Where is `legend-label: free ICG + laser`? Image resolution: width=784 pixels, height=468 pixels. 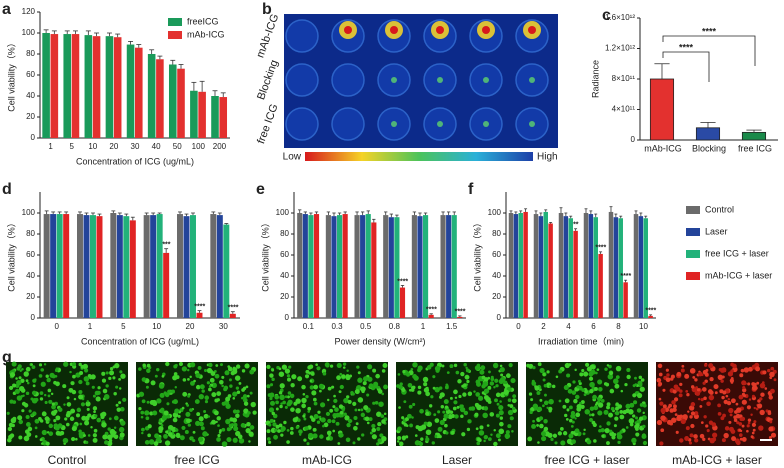 legend-label: free ICG + laser is located at coordinates (737, 253).